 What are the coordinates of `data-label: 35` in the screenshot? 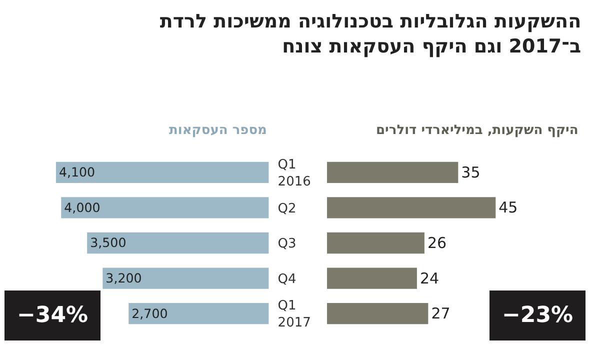 It's located at (470, 172).